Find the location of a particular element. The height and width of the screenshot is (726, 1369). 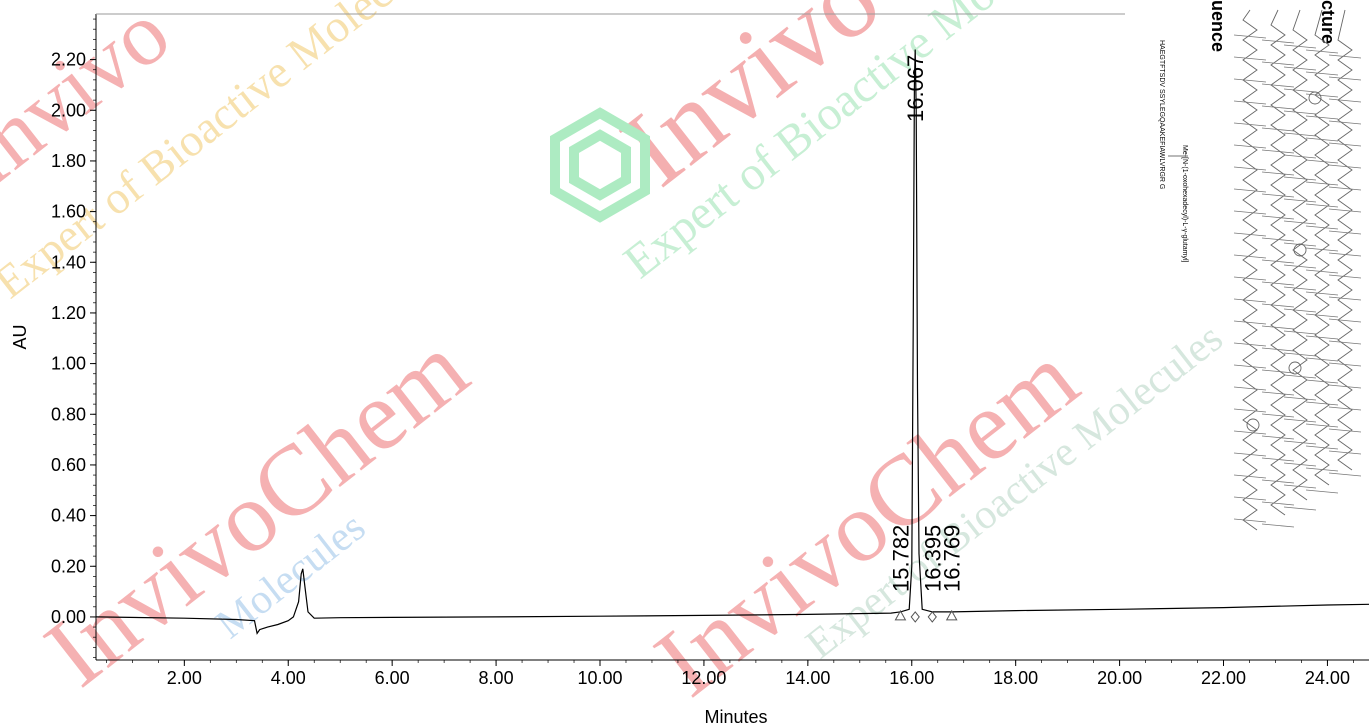

y-tick-label-4: 0.80 is located at coordinates (68, 414).